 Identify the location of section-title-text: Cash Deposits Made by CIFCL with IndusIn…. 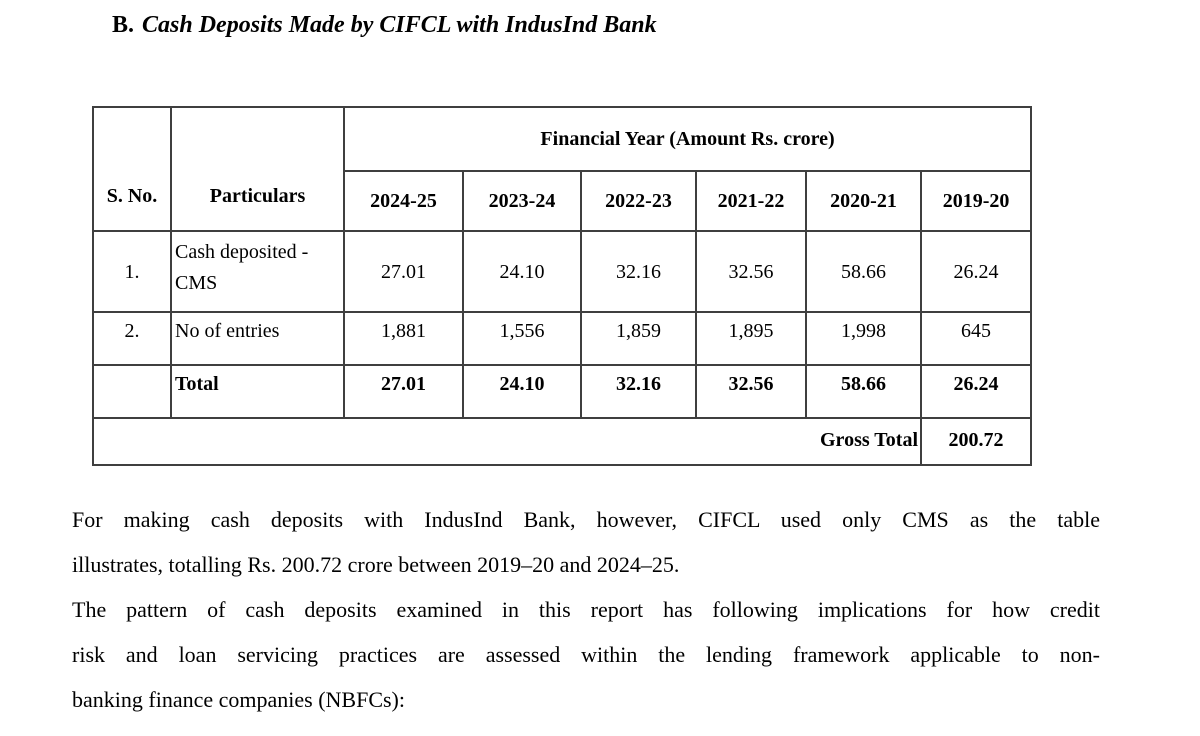
(399, 25).